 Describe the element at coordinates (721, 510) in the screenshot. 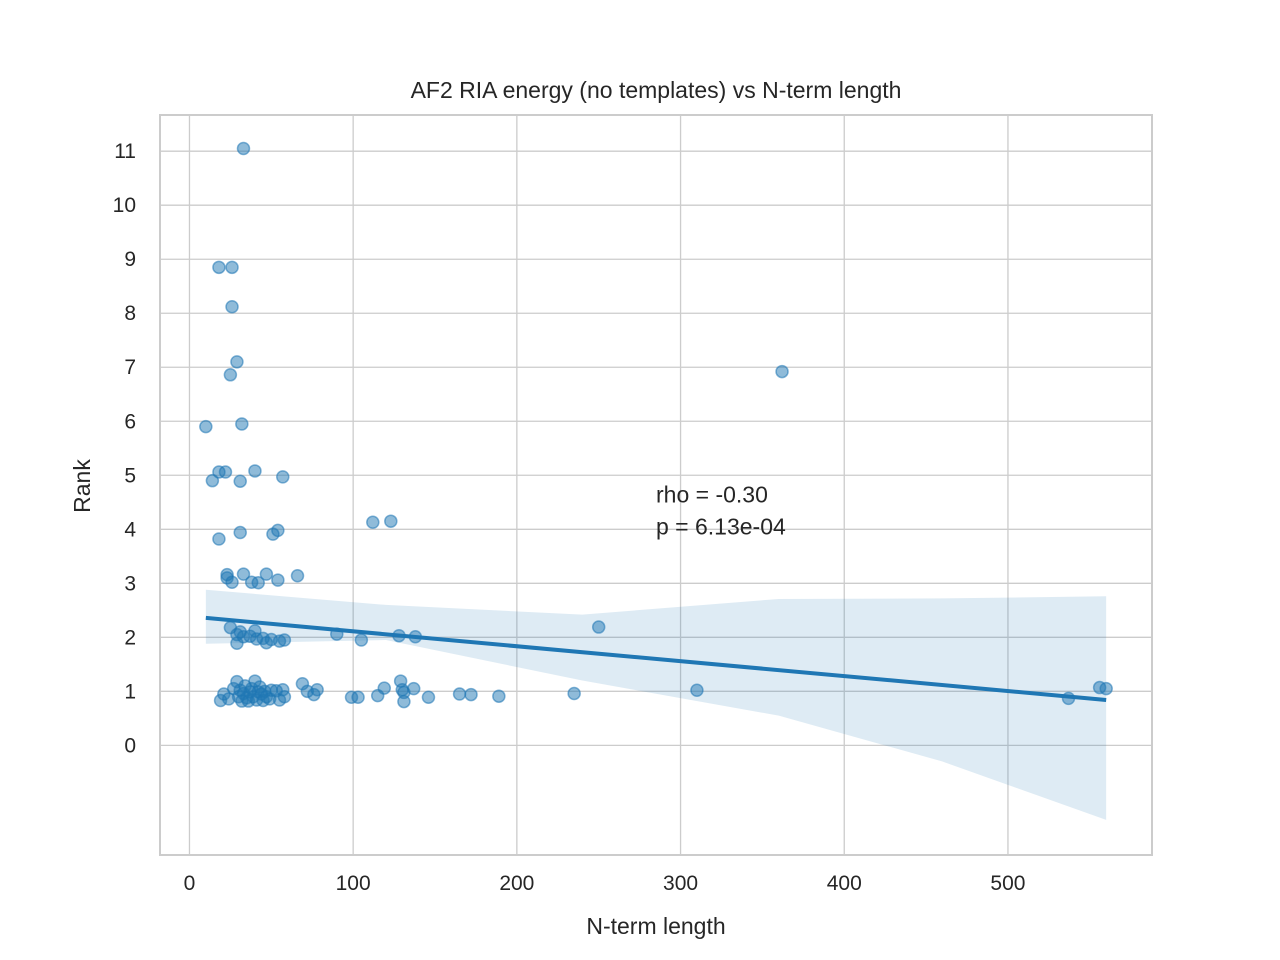

I see `stats-annotation: rho = -0.30 p = 6.13e-04` at that location.